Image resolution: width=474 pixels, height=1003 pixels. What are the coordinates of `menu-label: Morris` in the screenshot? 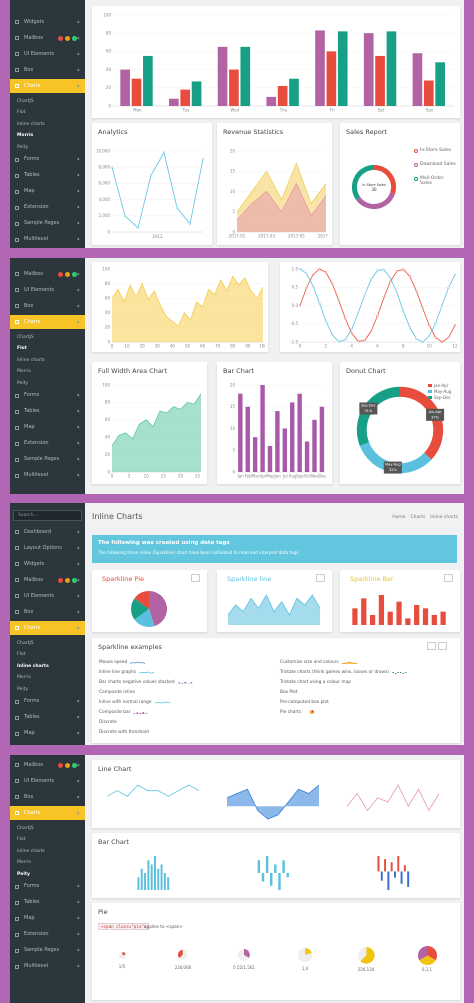 It's located at (24, 677).